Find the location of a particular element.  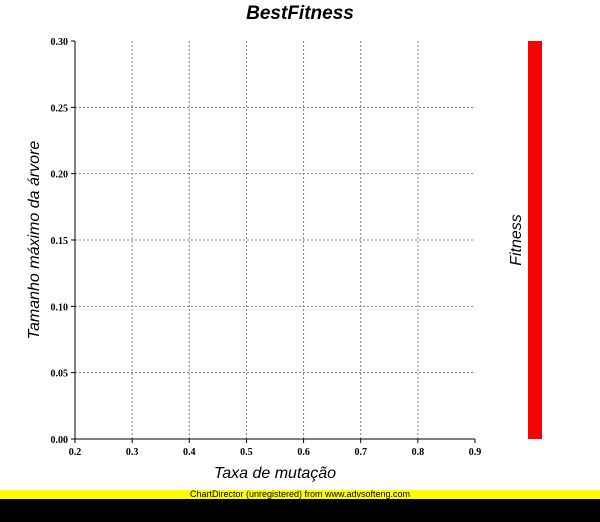

y-tick-label: 0.15 is located at coordinates (60, 241).